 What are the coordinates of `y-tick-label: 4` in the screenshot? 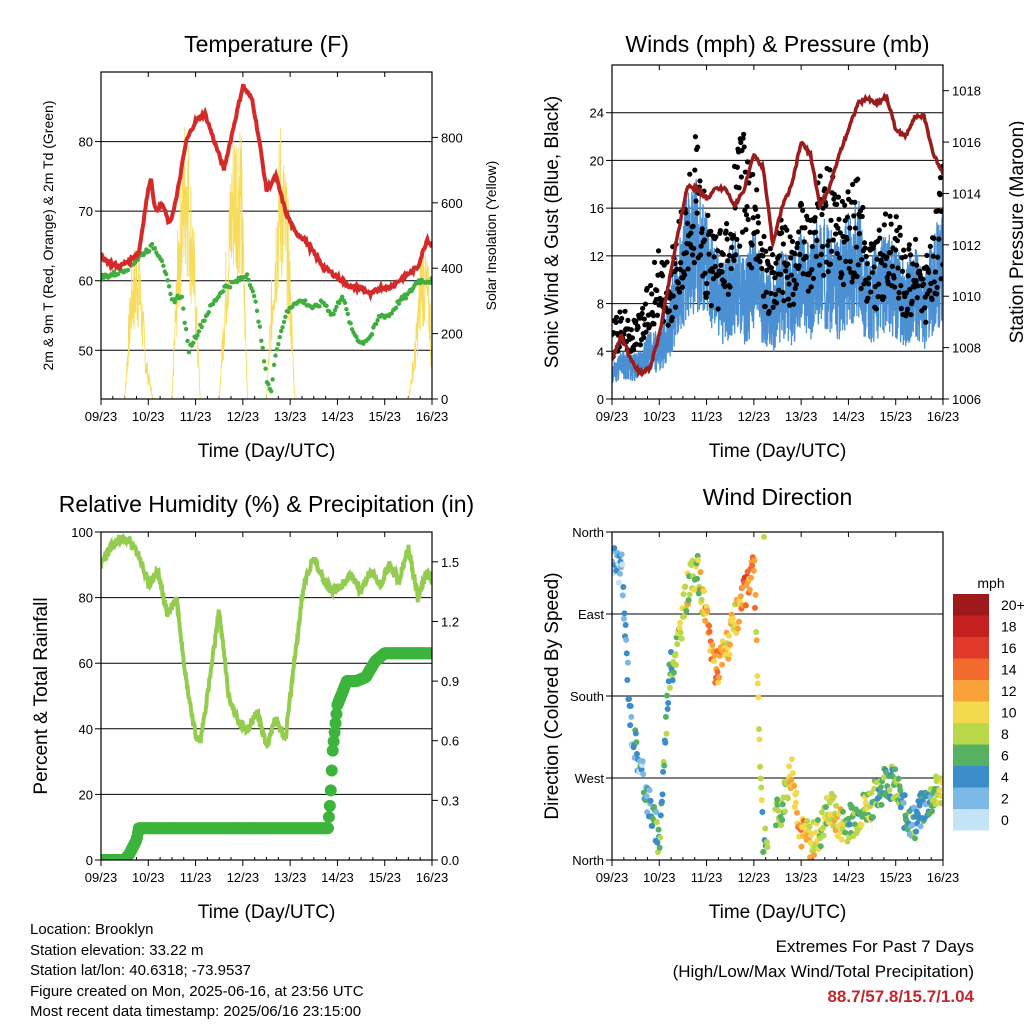 It's located at (600, 351).